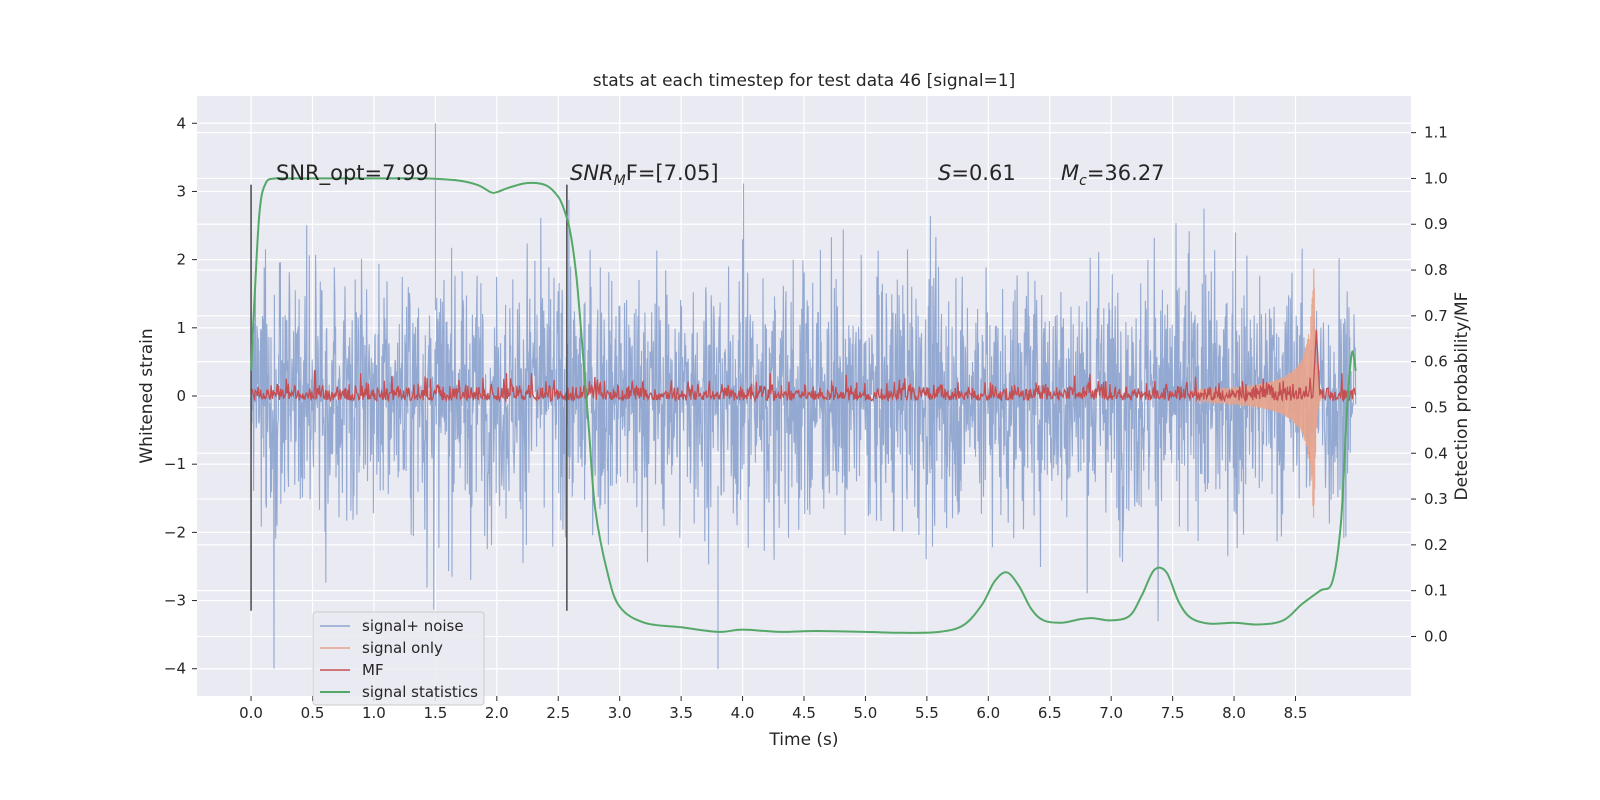 This screenshot has height=800, width=1600. I want to click on legend-label: signal only, so click(402, 648).